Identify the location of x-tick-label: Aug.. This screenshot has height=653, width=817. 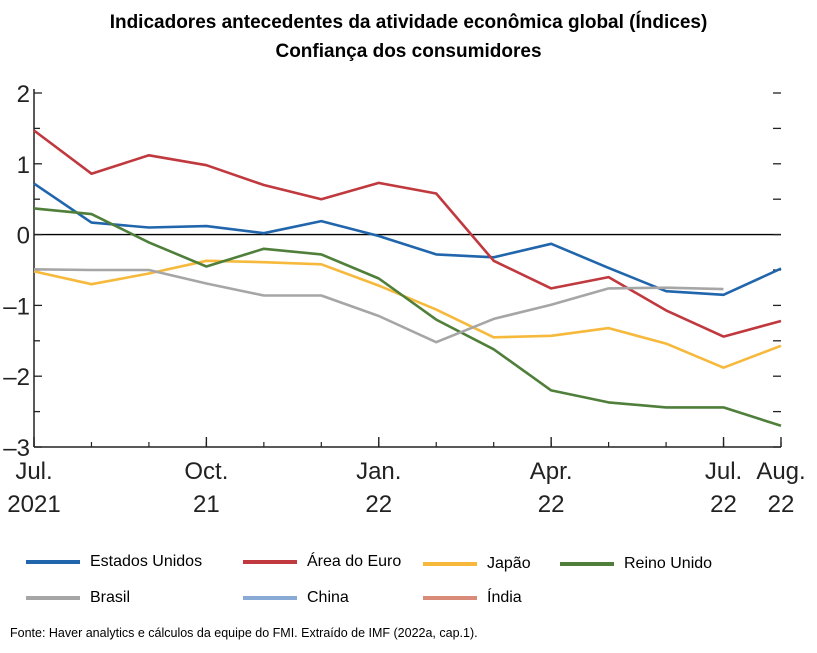
(780, 471).